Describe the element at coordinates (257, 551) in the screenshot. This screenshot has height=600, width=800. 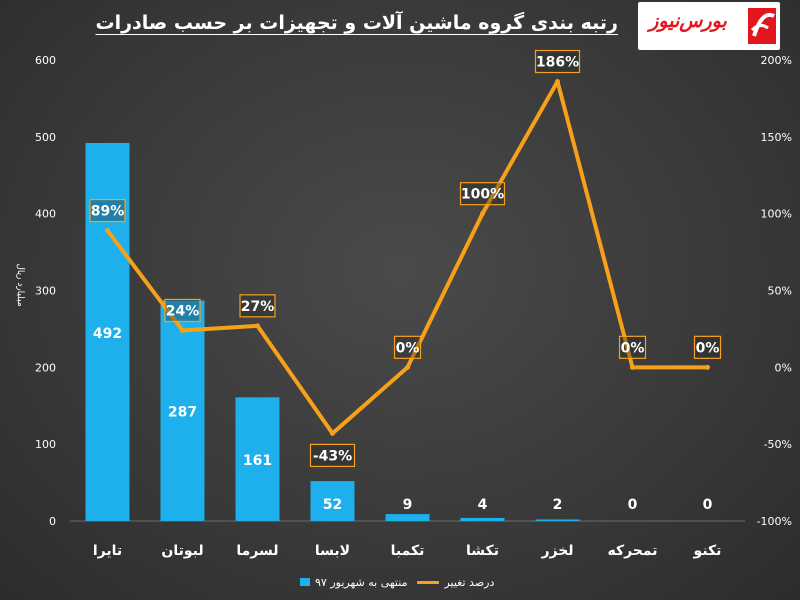
I see `category-label: لسرما` at that location.